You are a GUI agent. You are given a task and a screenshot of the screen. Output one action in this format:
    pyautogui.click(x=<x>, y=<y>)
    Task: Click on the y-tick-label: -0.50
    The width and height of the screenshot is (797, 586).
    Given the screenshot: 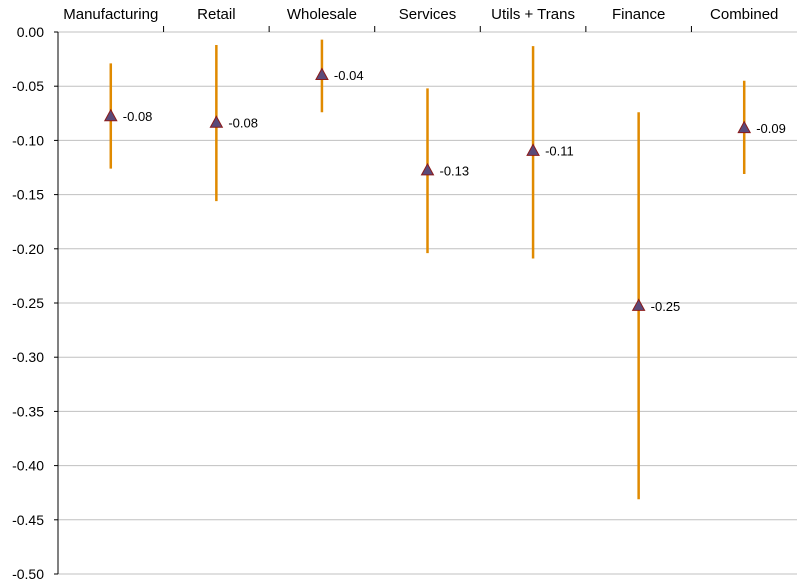 What is the action you would take?
    pyautogui.click(x=28, y=574)
    